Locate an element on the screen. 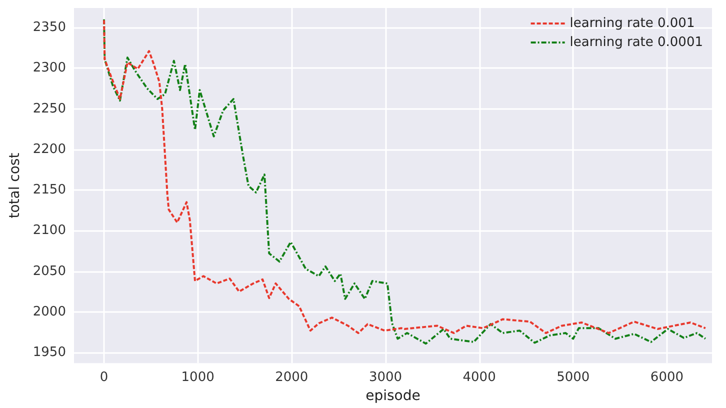 The image size is (726, 408). x-tick-label: 1000 is located at coordinates (197, 378).